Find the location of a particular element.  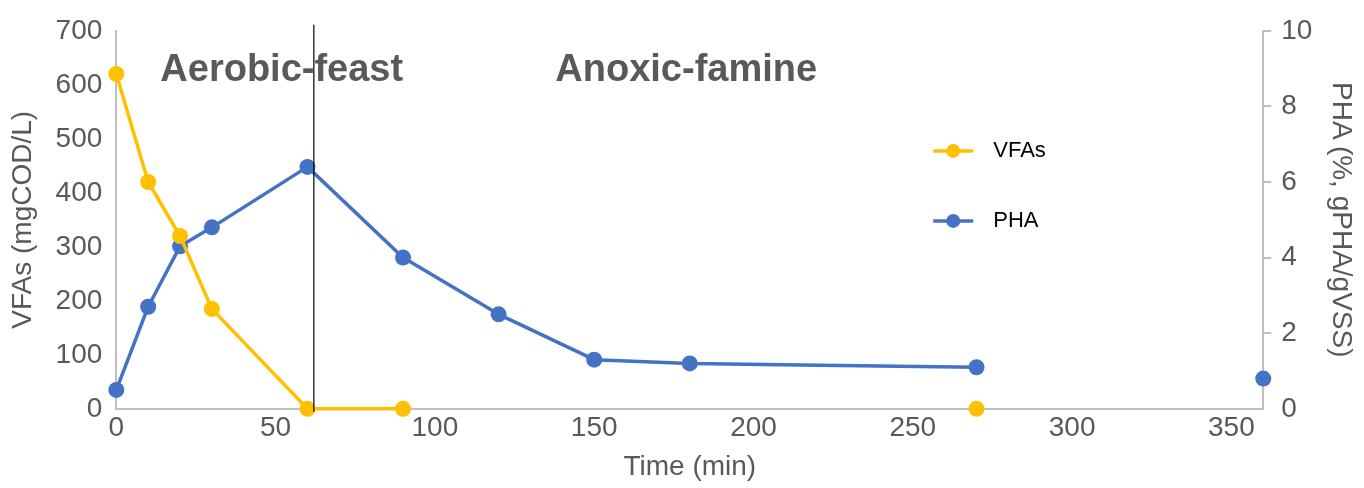

x-tick-label: 0 is located at coordinates (116, 427).